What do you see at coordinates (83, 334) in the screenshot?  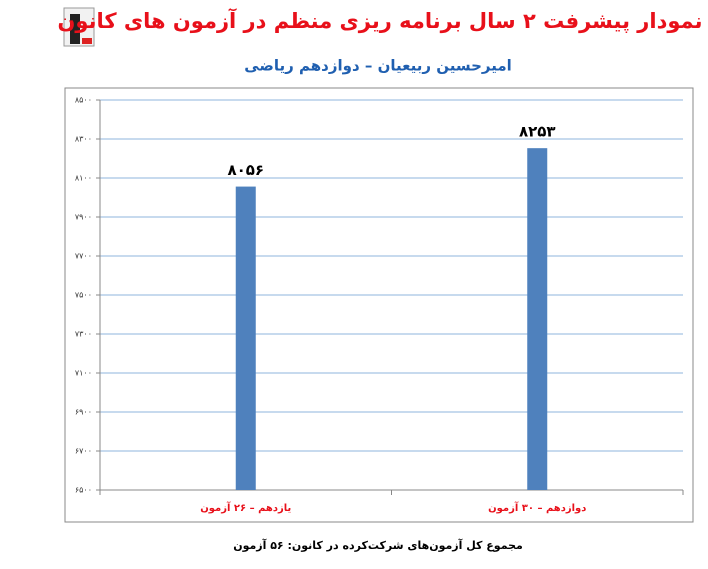 I see `y-tick-label: ۷۳۰۰` at bounding box center [83, 334].